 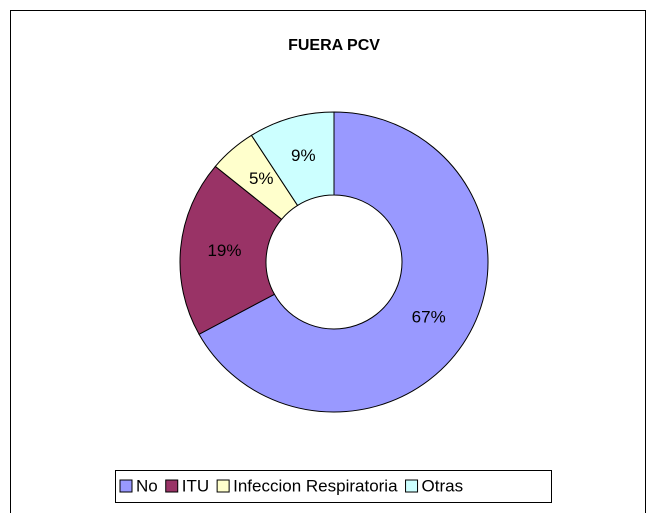 What do you see at coordinates (315, 485) in the screenshot?
I see `legend-label: Infeccion Respiratoria` at bounding box center [315, 485].